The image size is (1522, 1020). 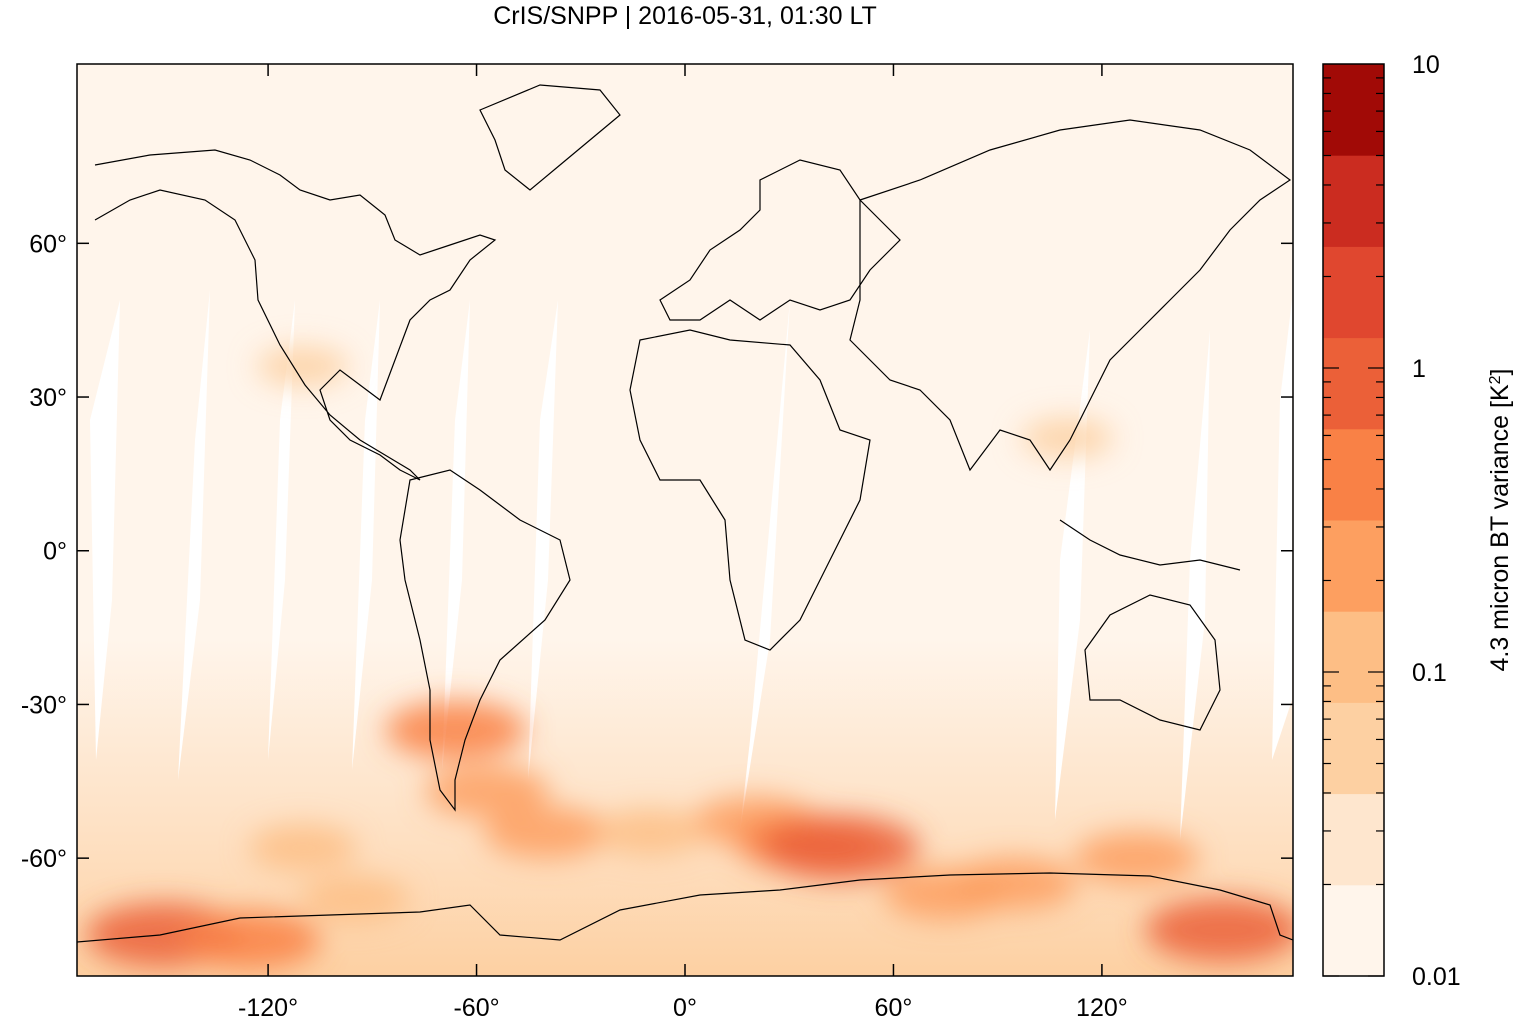 What do you see at coordinates (1102, 1007) in the screenshot?
I see `x-tick-label: 120°` at bounding box center [1102, 1007].